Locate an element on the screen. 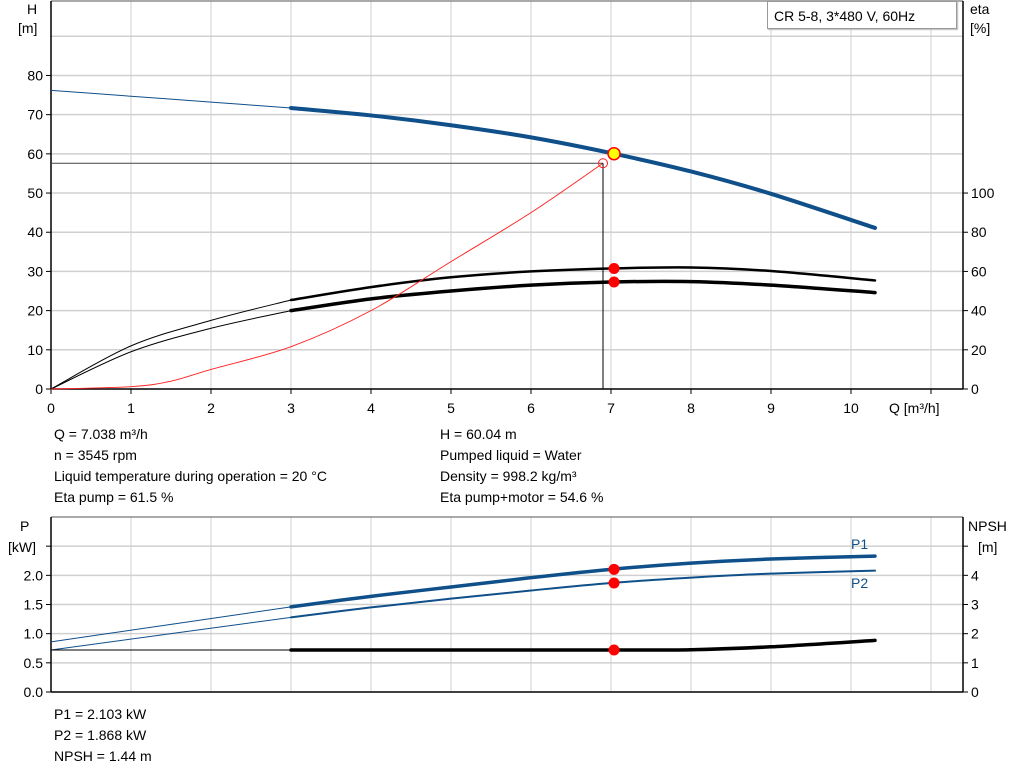  x-tick-label: 4 is located at coordinates (371, 408).